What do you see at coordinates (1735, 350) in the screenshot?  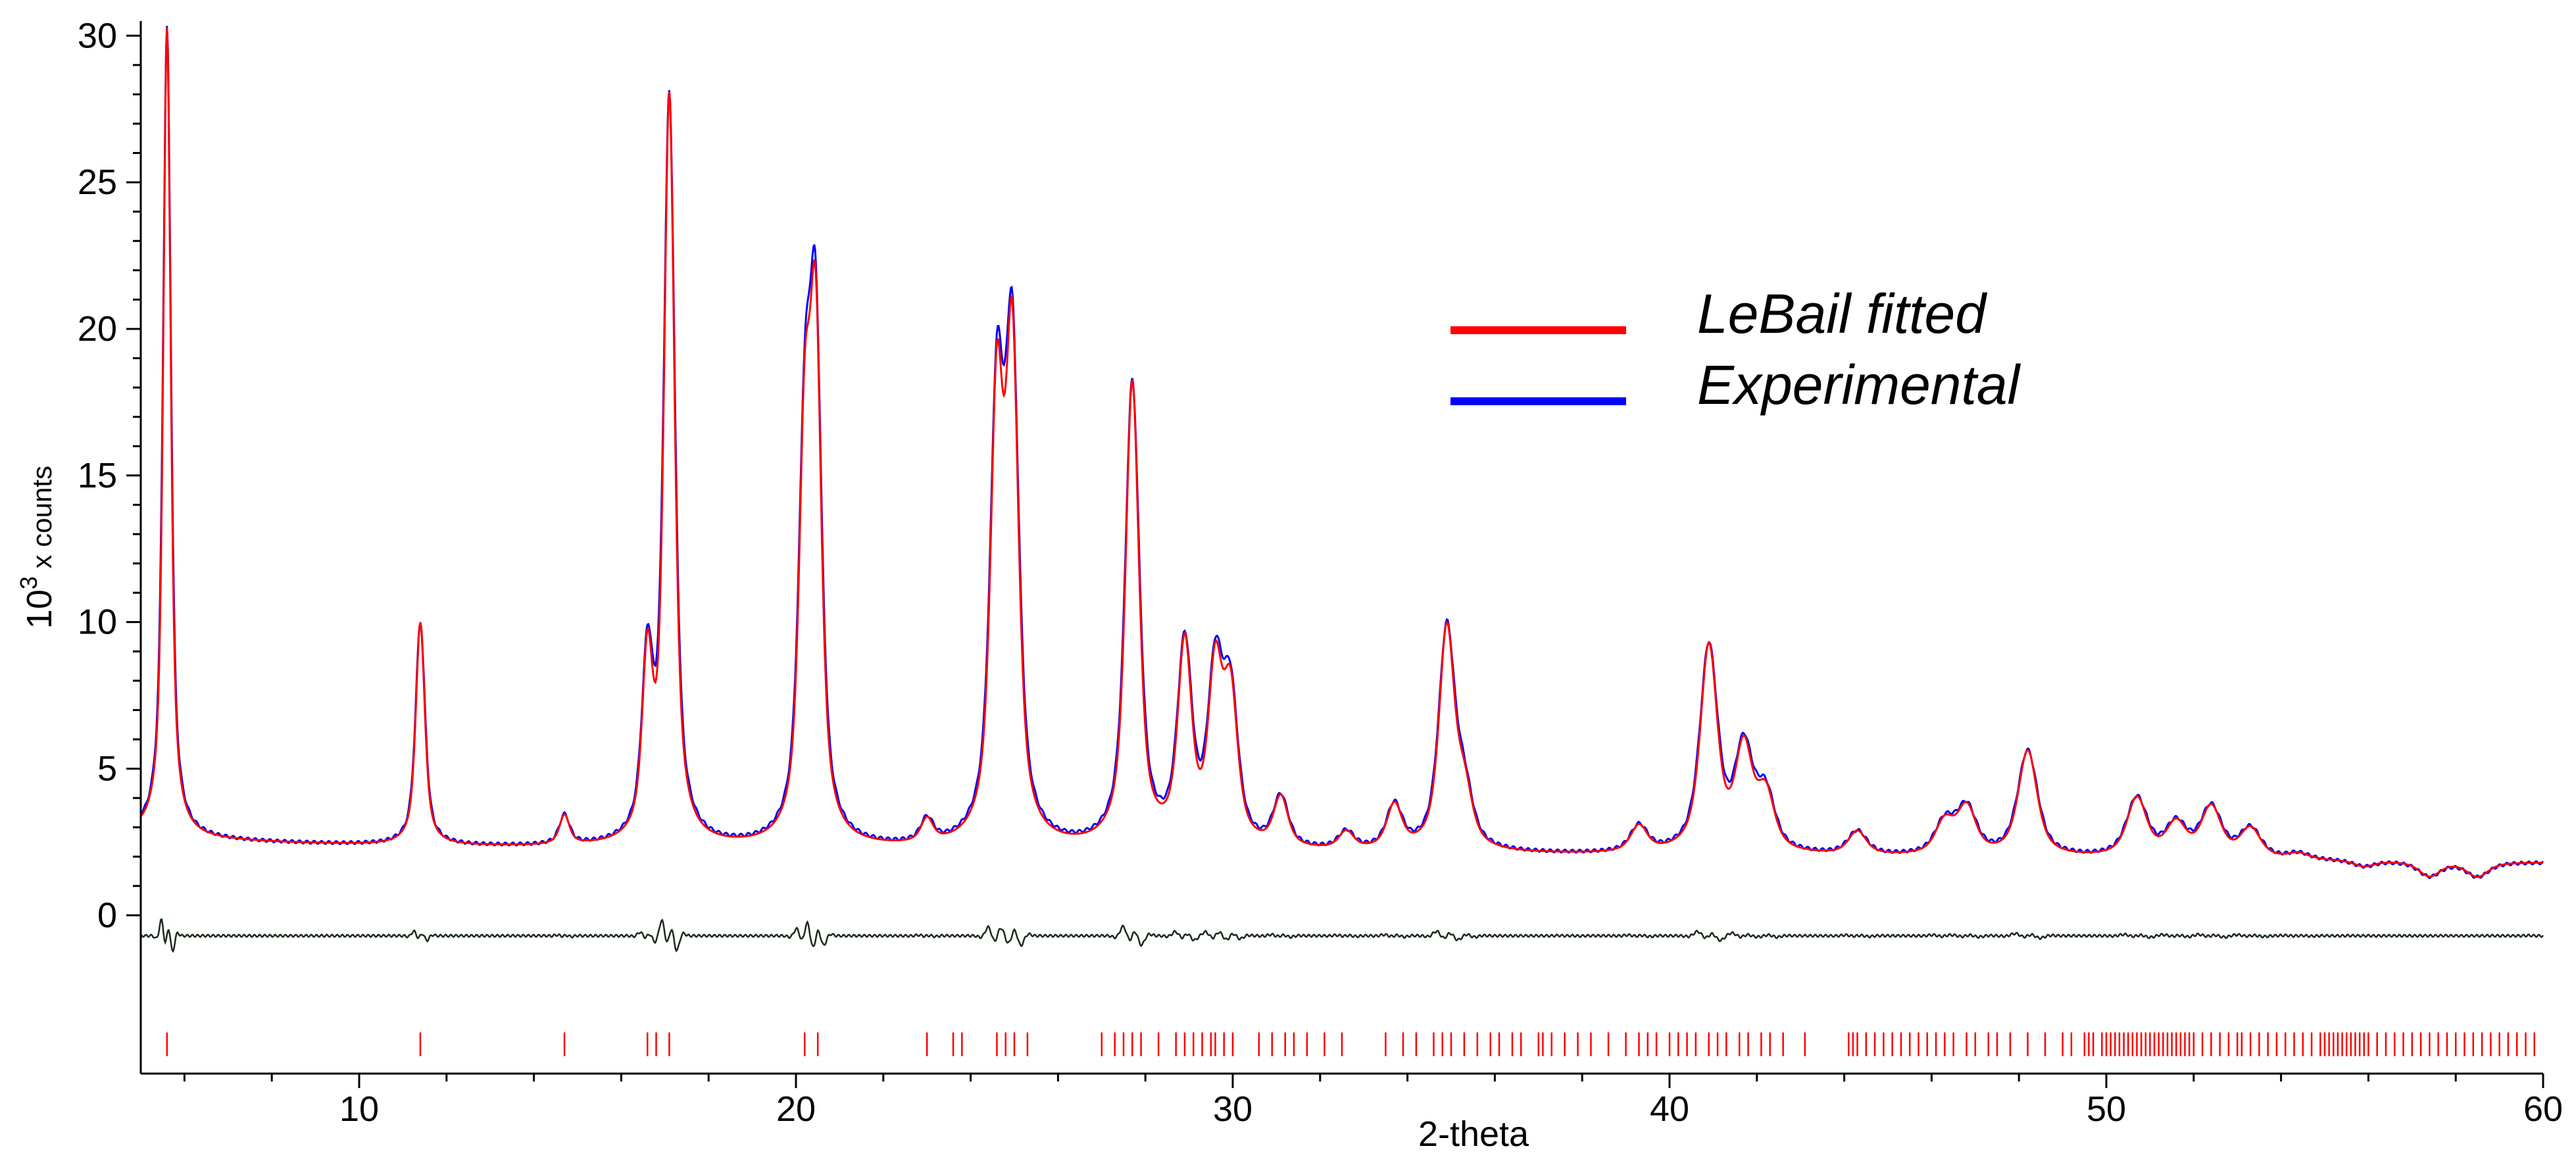 I see `legend: LeBail fitted Experimental` at bounding box center [1735, 350].